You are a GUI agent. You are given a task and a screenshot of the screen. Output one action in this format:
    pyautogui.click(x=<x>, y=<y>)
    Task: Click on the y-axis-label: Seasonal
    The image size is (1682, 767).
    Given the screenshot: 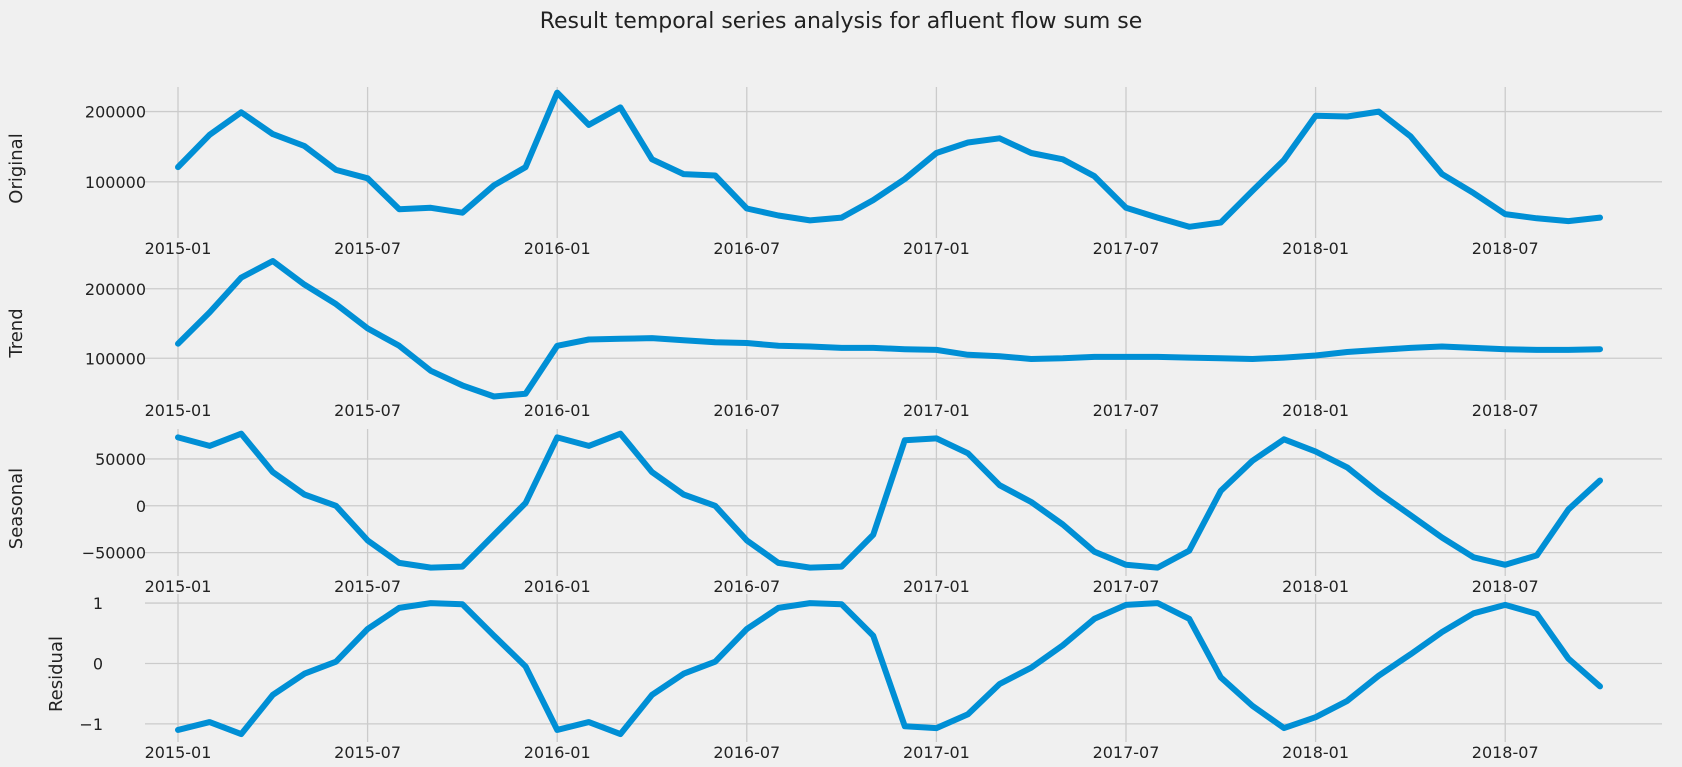 What is the action you would take?
    pyautogui.click(x=16, y=508)
    